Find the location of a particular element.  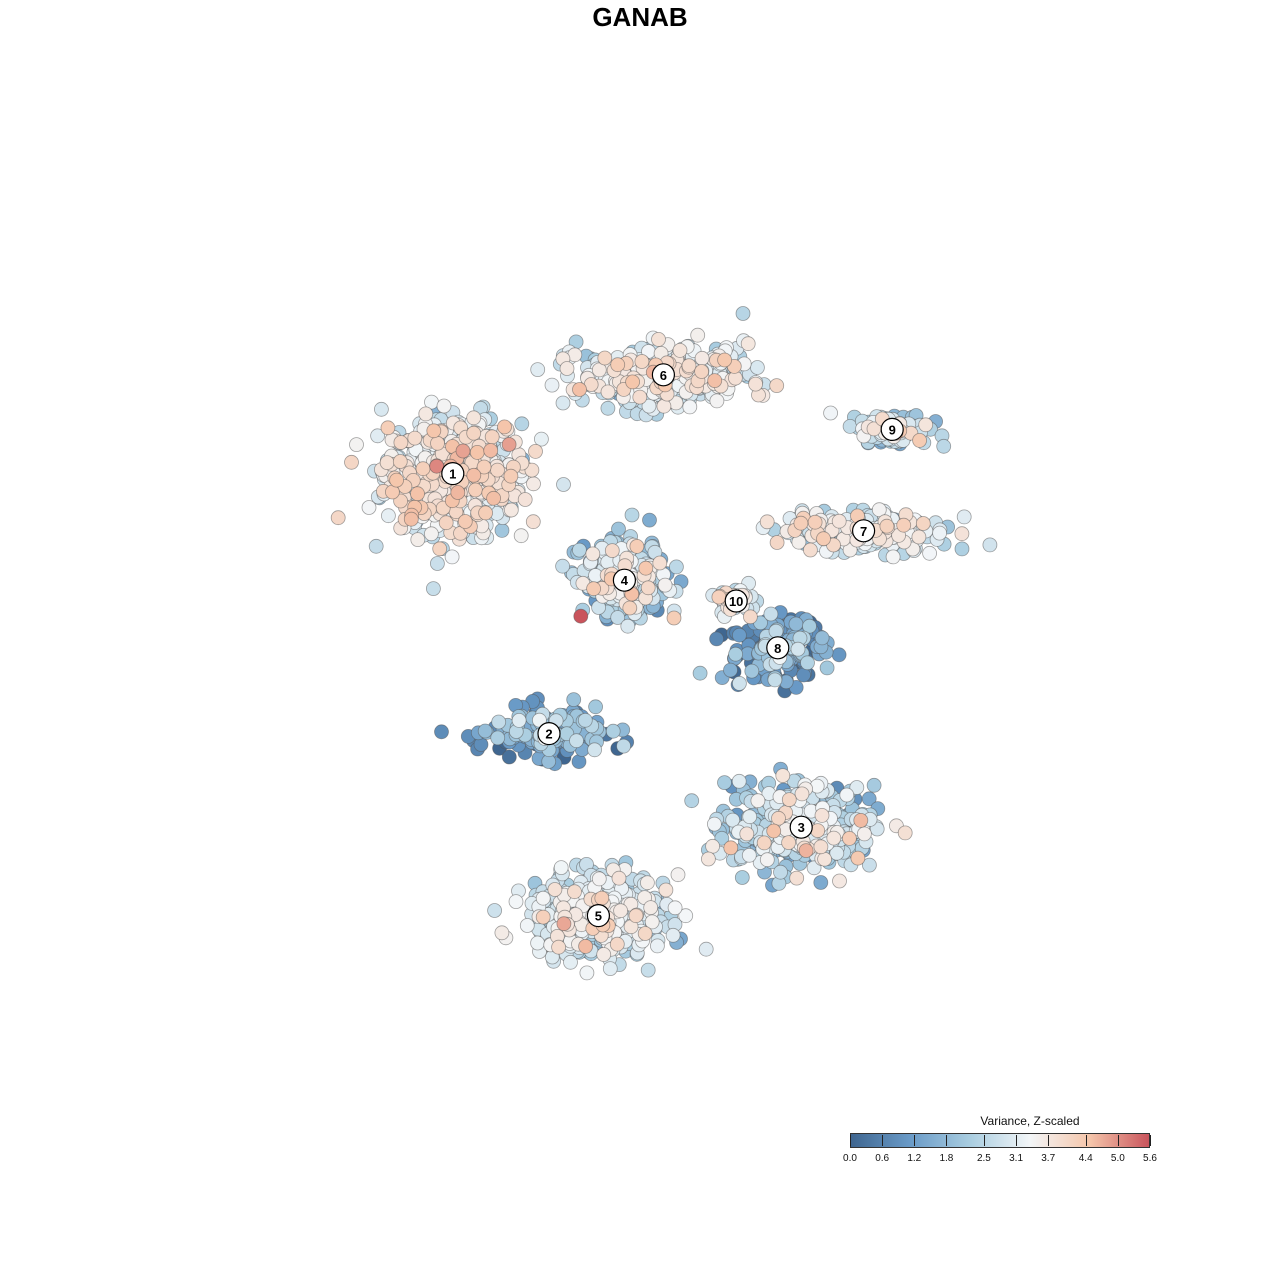

cluster-label-text: 5 is located at coordinates (598, 916).